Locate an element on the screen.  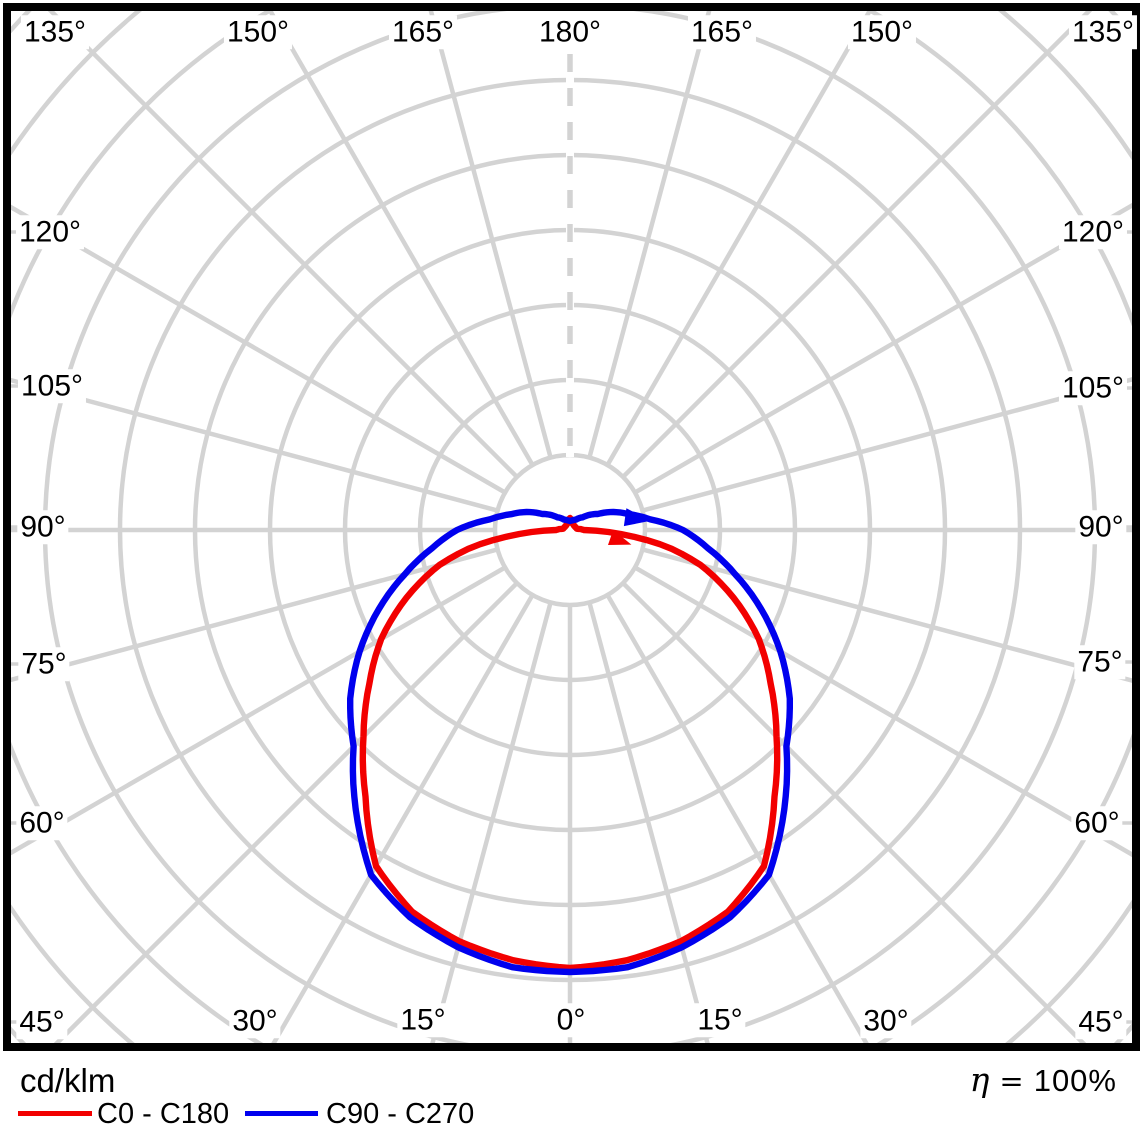
angle-label-left-60deg: 60° is located at coordinates (42, 823).